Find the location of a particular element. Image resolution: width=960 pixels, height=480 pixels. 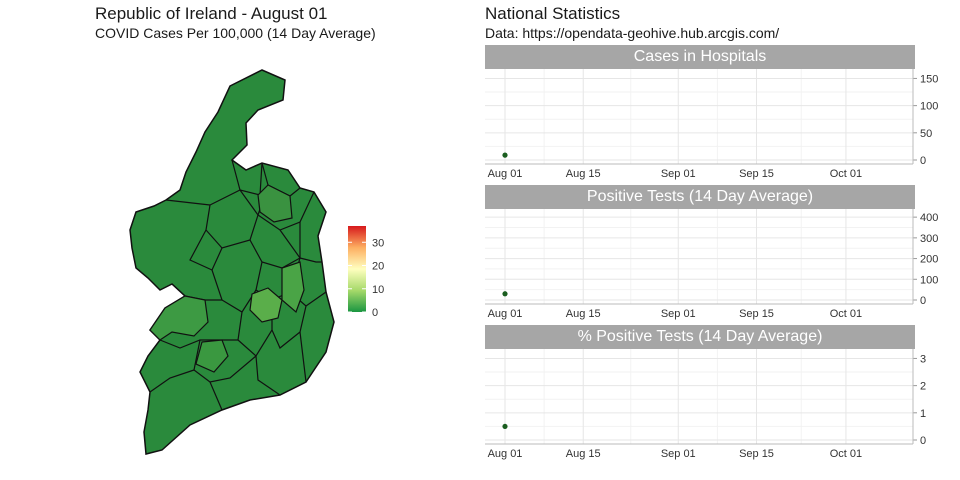

stats-title: National Statistics is located at coordinates (553, 13).